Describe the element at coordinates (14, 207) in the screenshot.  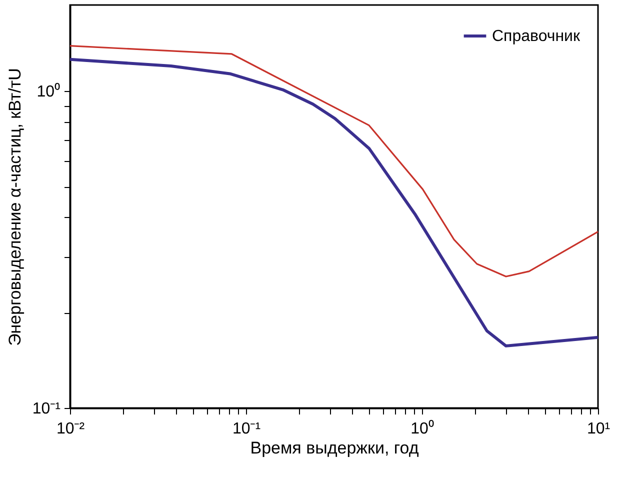
I see `y-axis-title: Энерговыделение α-частиц, кВт/тU` at that location.